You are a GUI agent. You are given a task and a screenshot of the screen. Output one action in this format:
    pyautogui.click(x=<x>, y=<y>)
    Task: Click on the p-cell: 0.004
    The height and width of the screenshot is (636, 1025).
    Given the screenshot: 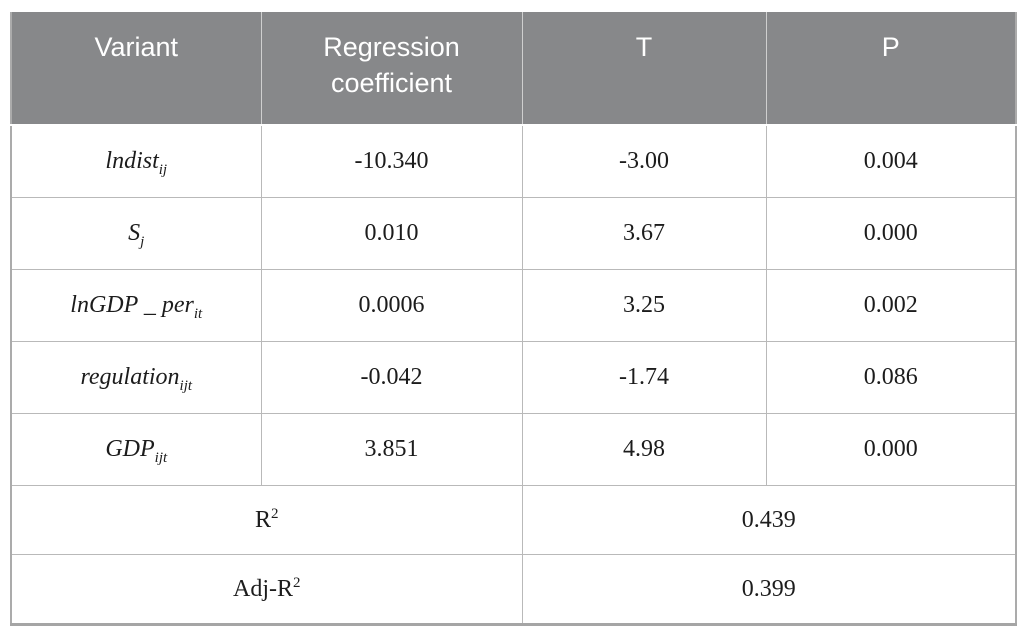 What is the action you would take?
    pyautogui.click(x=891, y=161)
    